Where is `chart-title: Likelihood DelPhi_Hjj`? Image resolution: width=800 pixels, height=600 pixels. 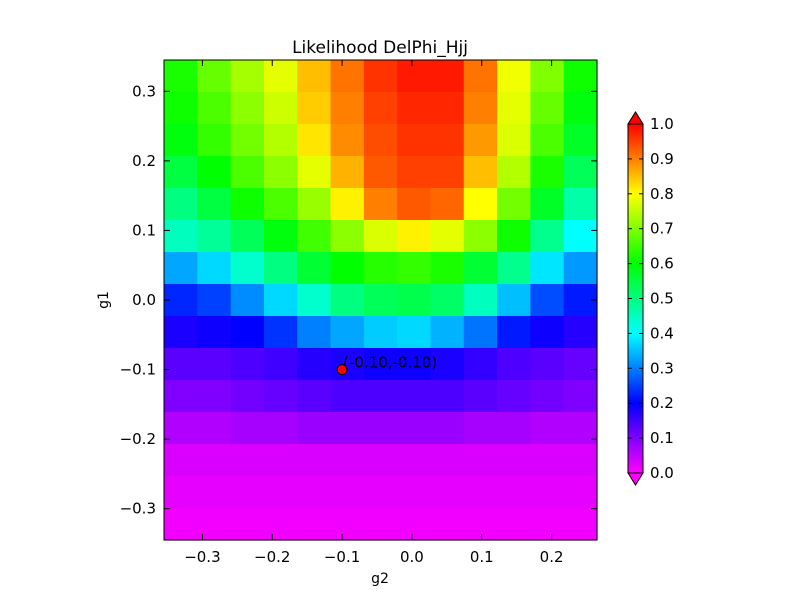
chart-title: Likelihood DelPhi_Hjj is located at coordinates (380, 48).